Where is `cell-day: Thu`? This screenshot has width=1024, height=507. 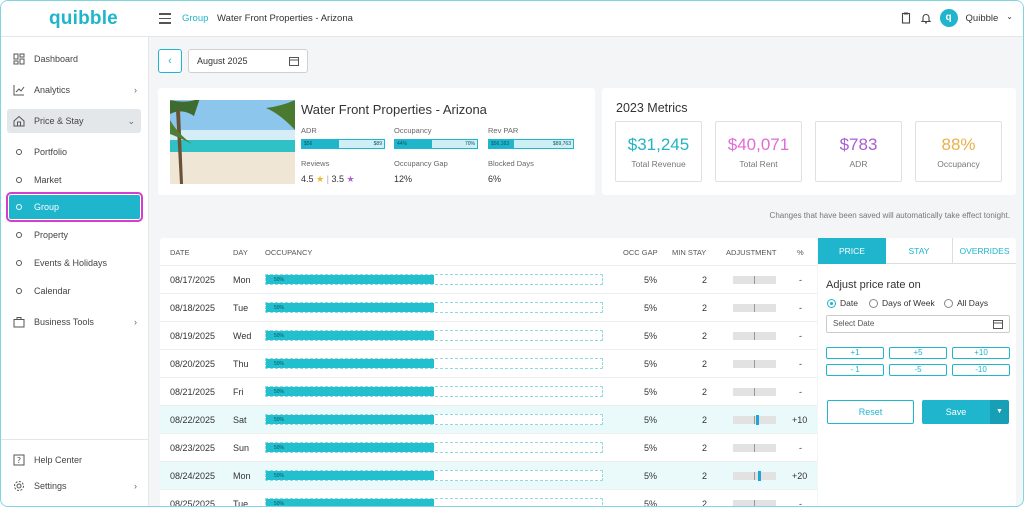 cell-day: Thu is located at coordinates (241, 364).